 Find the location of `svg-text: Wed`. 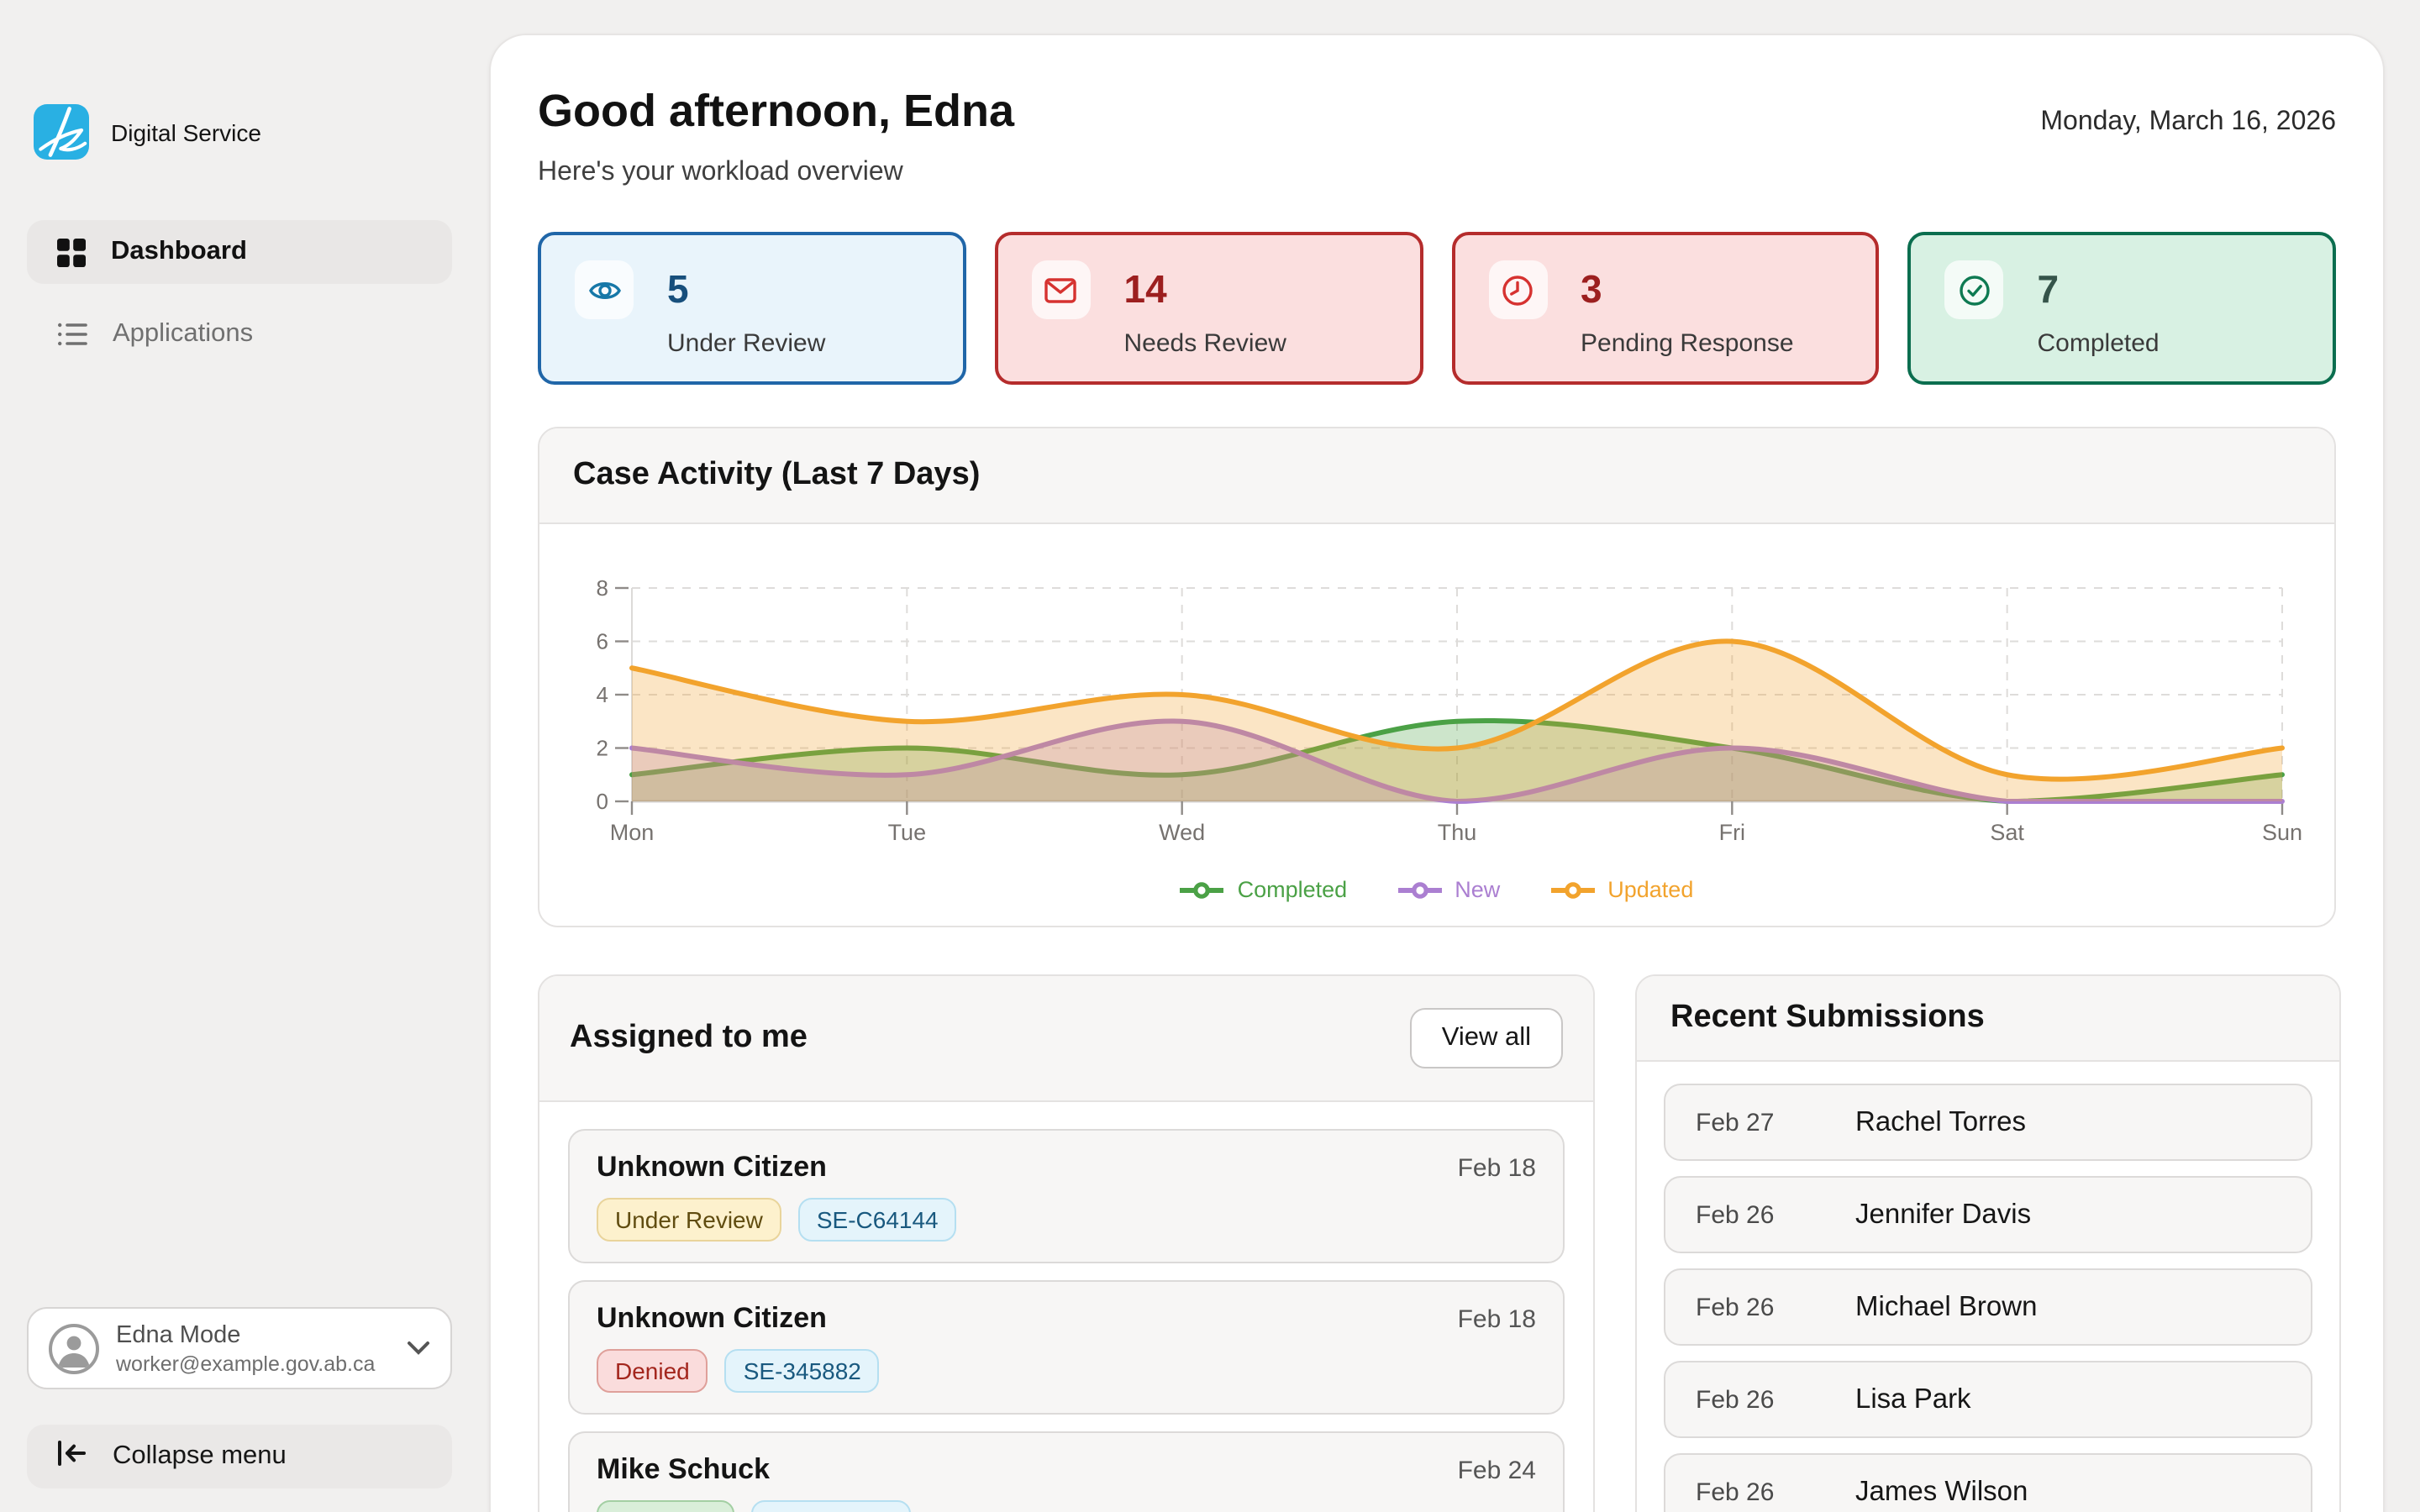

svg-text: Wed is located at coordinates (1182, 832).